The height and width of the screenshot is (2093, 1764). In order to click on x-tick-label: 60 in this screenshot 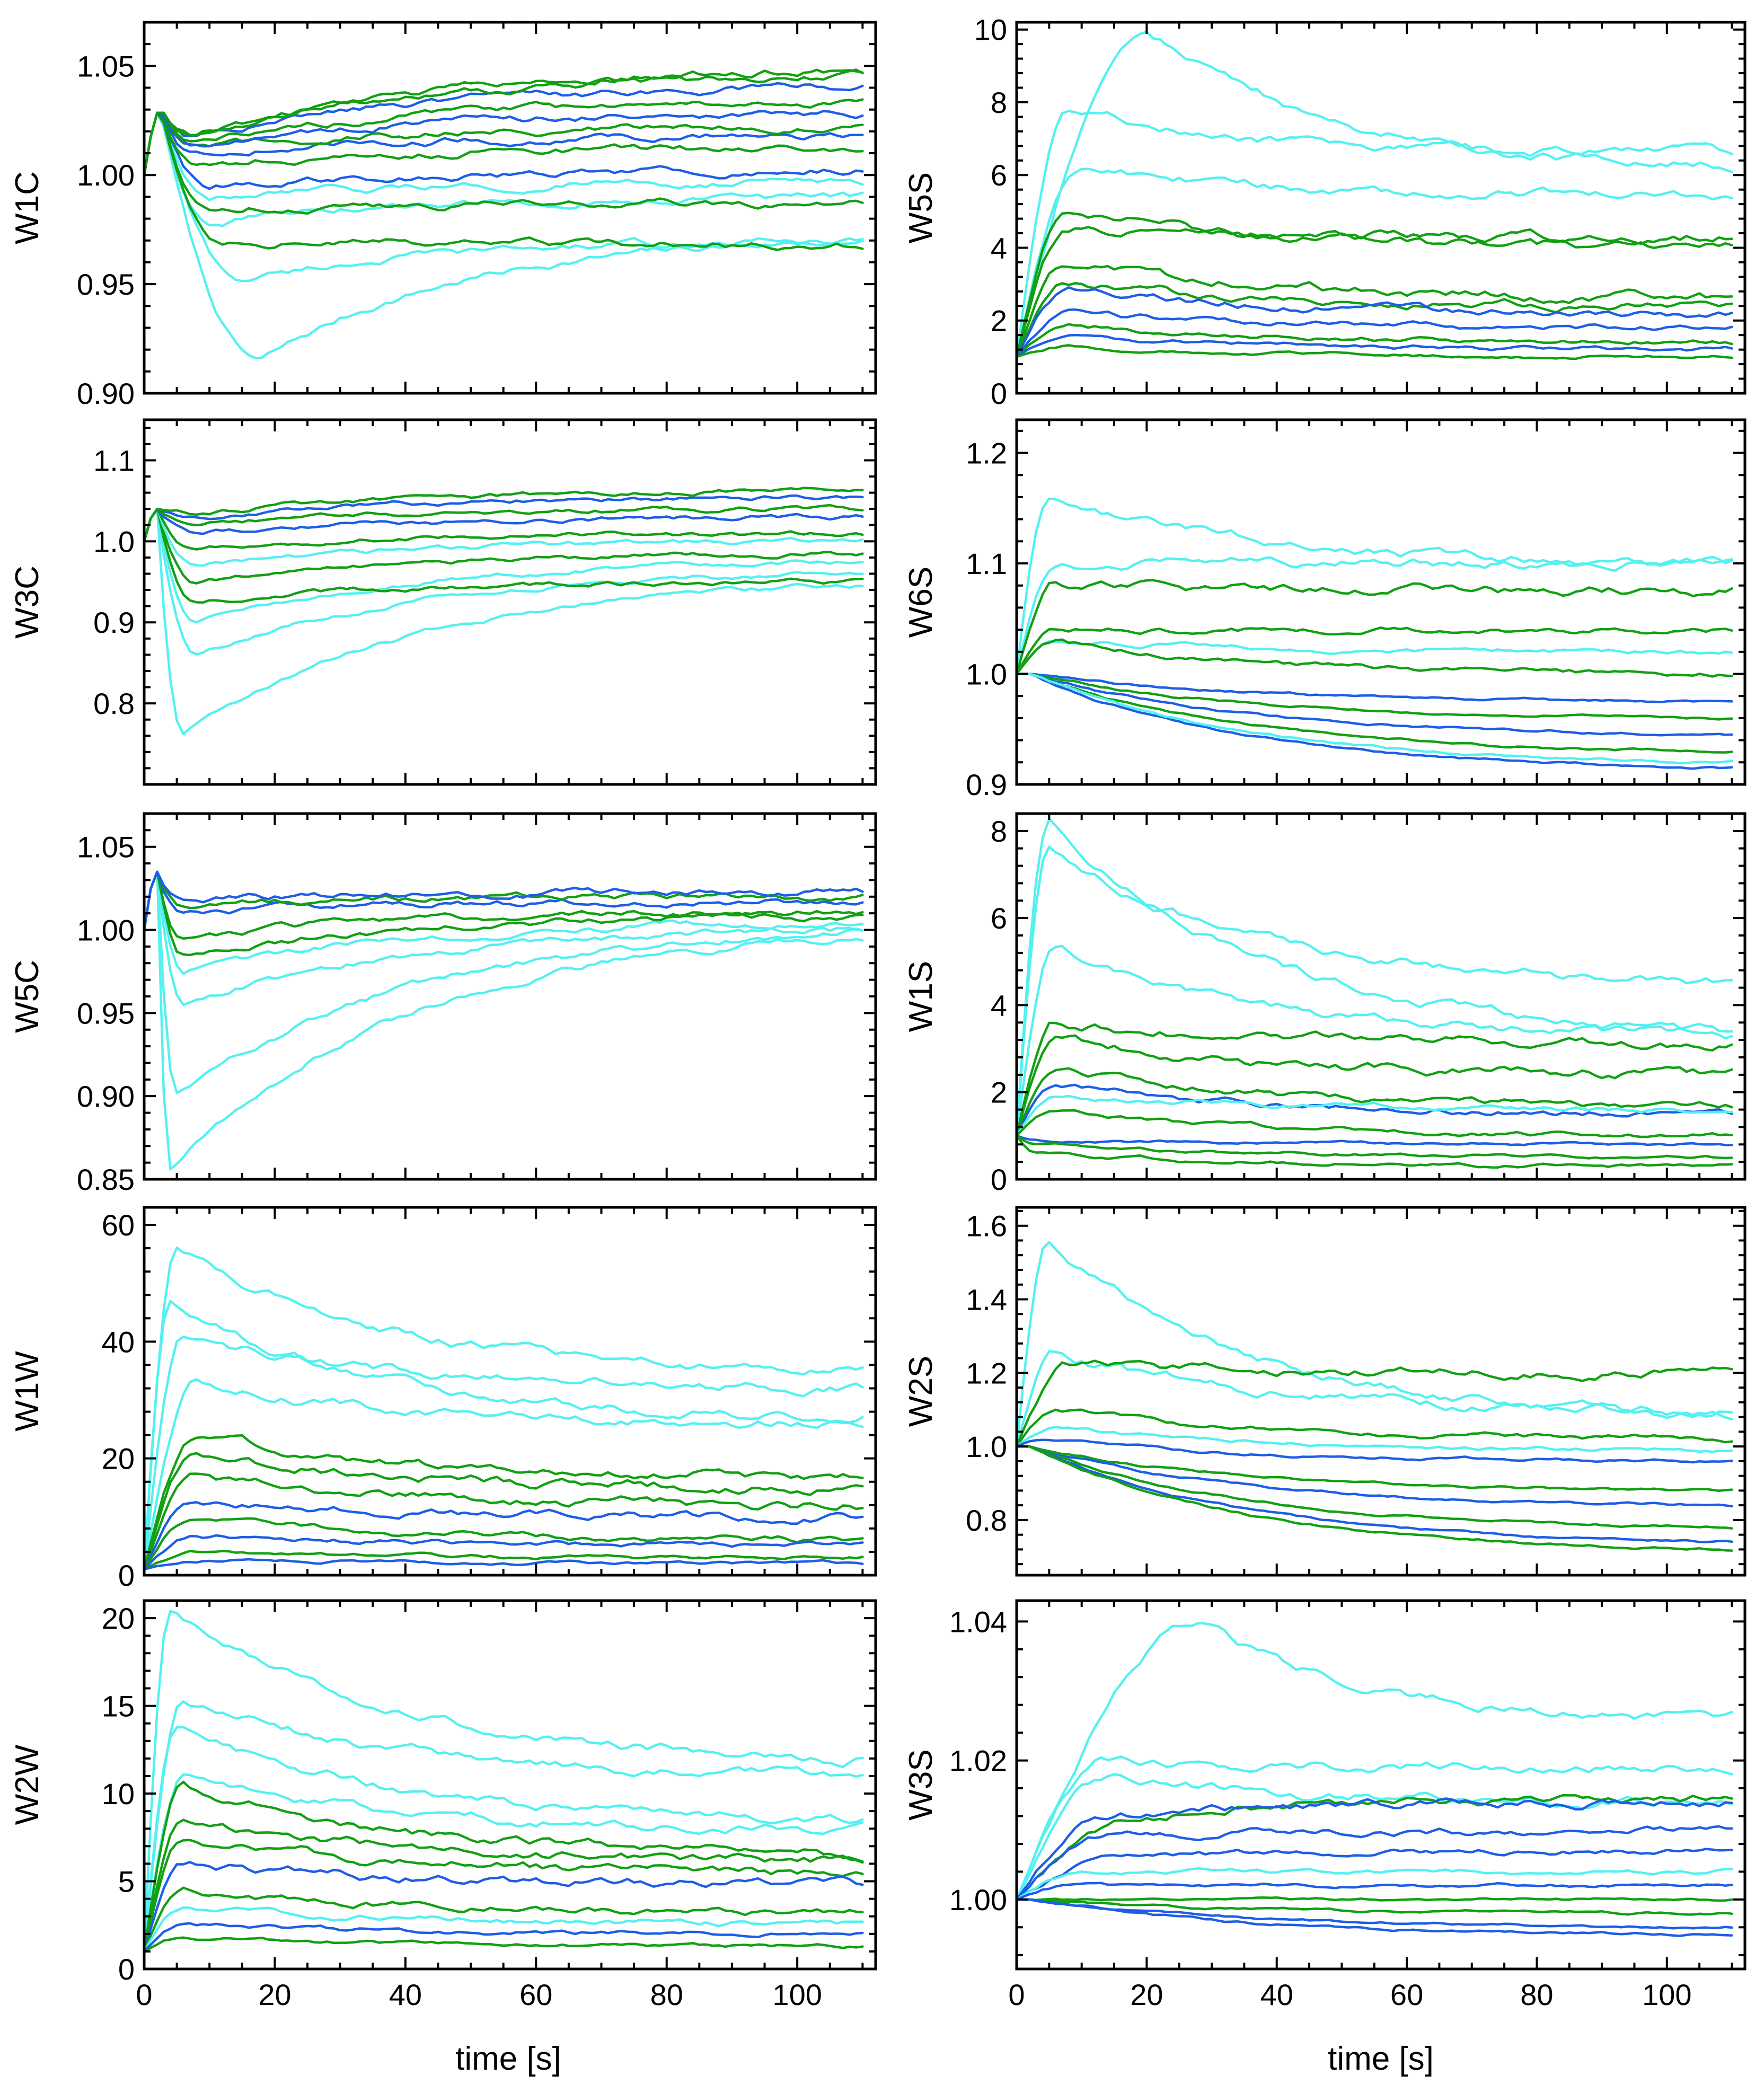, I will do `click(1406, 1995)`.